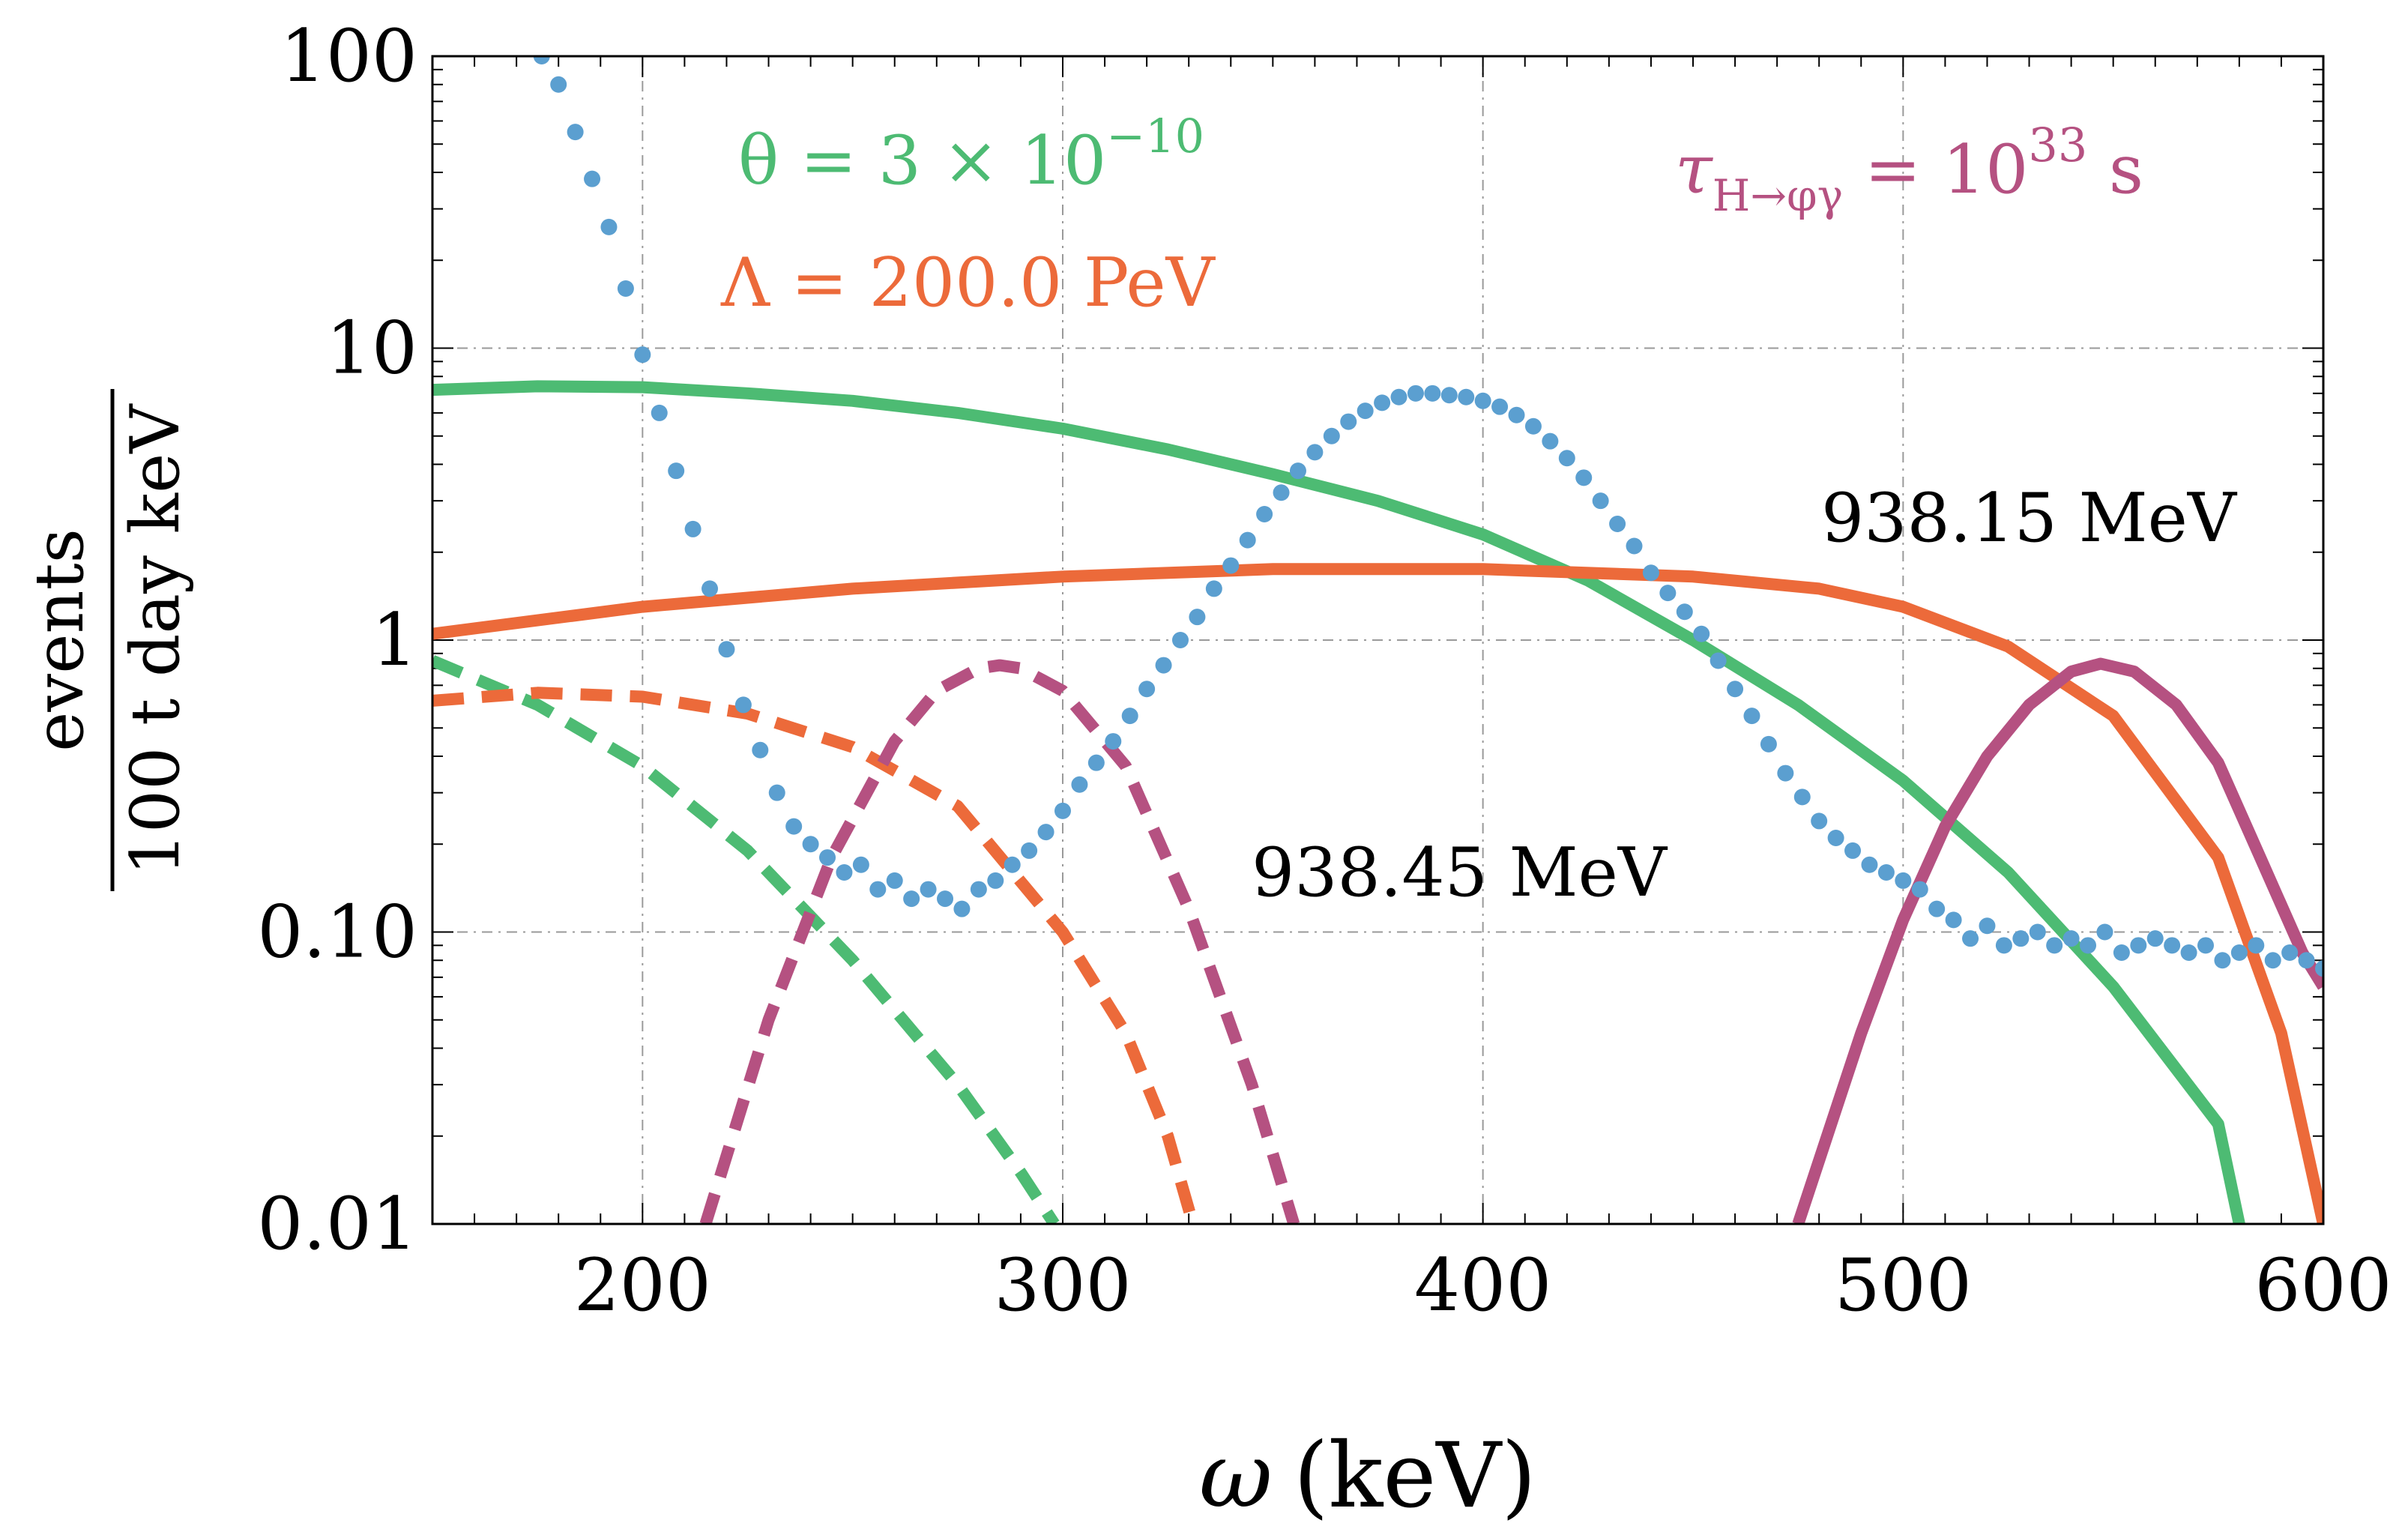  Describe the element at coordinates (2057, 940) in the screenshot. I see `magenta-solid-line` at that location.